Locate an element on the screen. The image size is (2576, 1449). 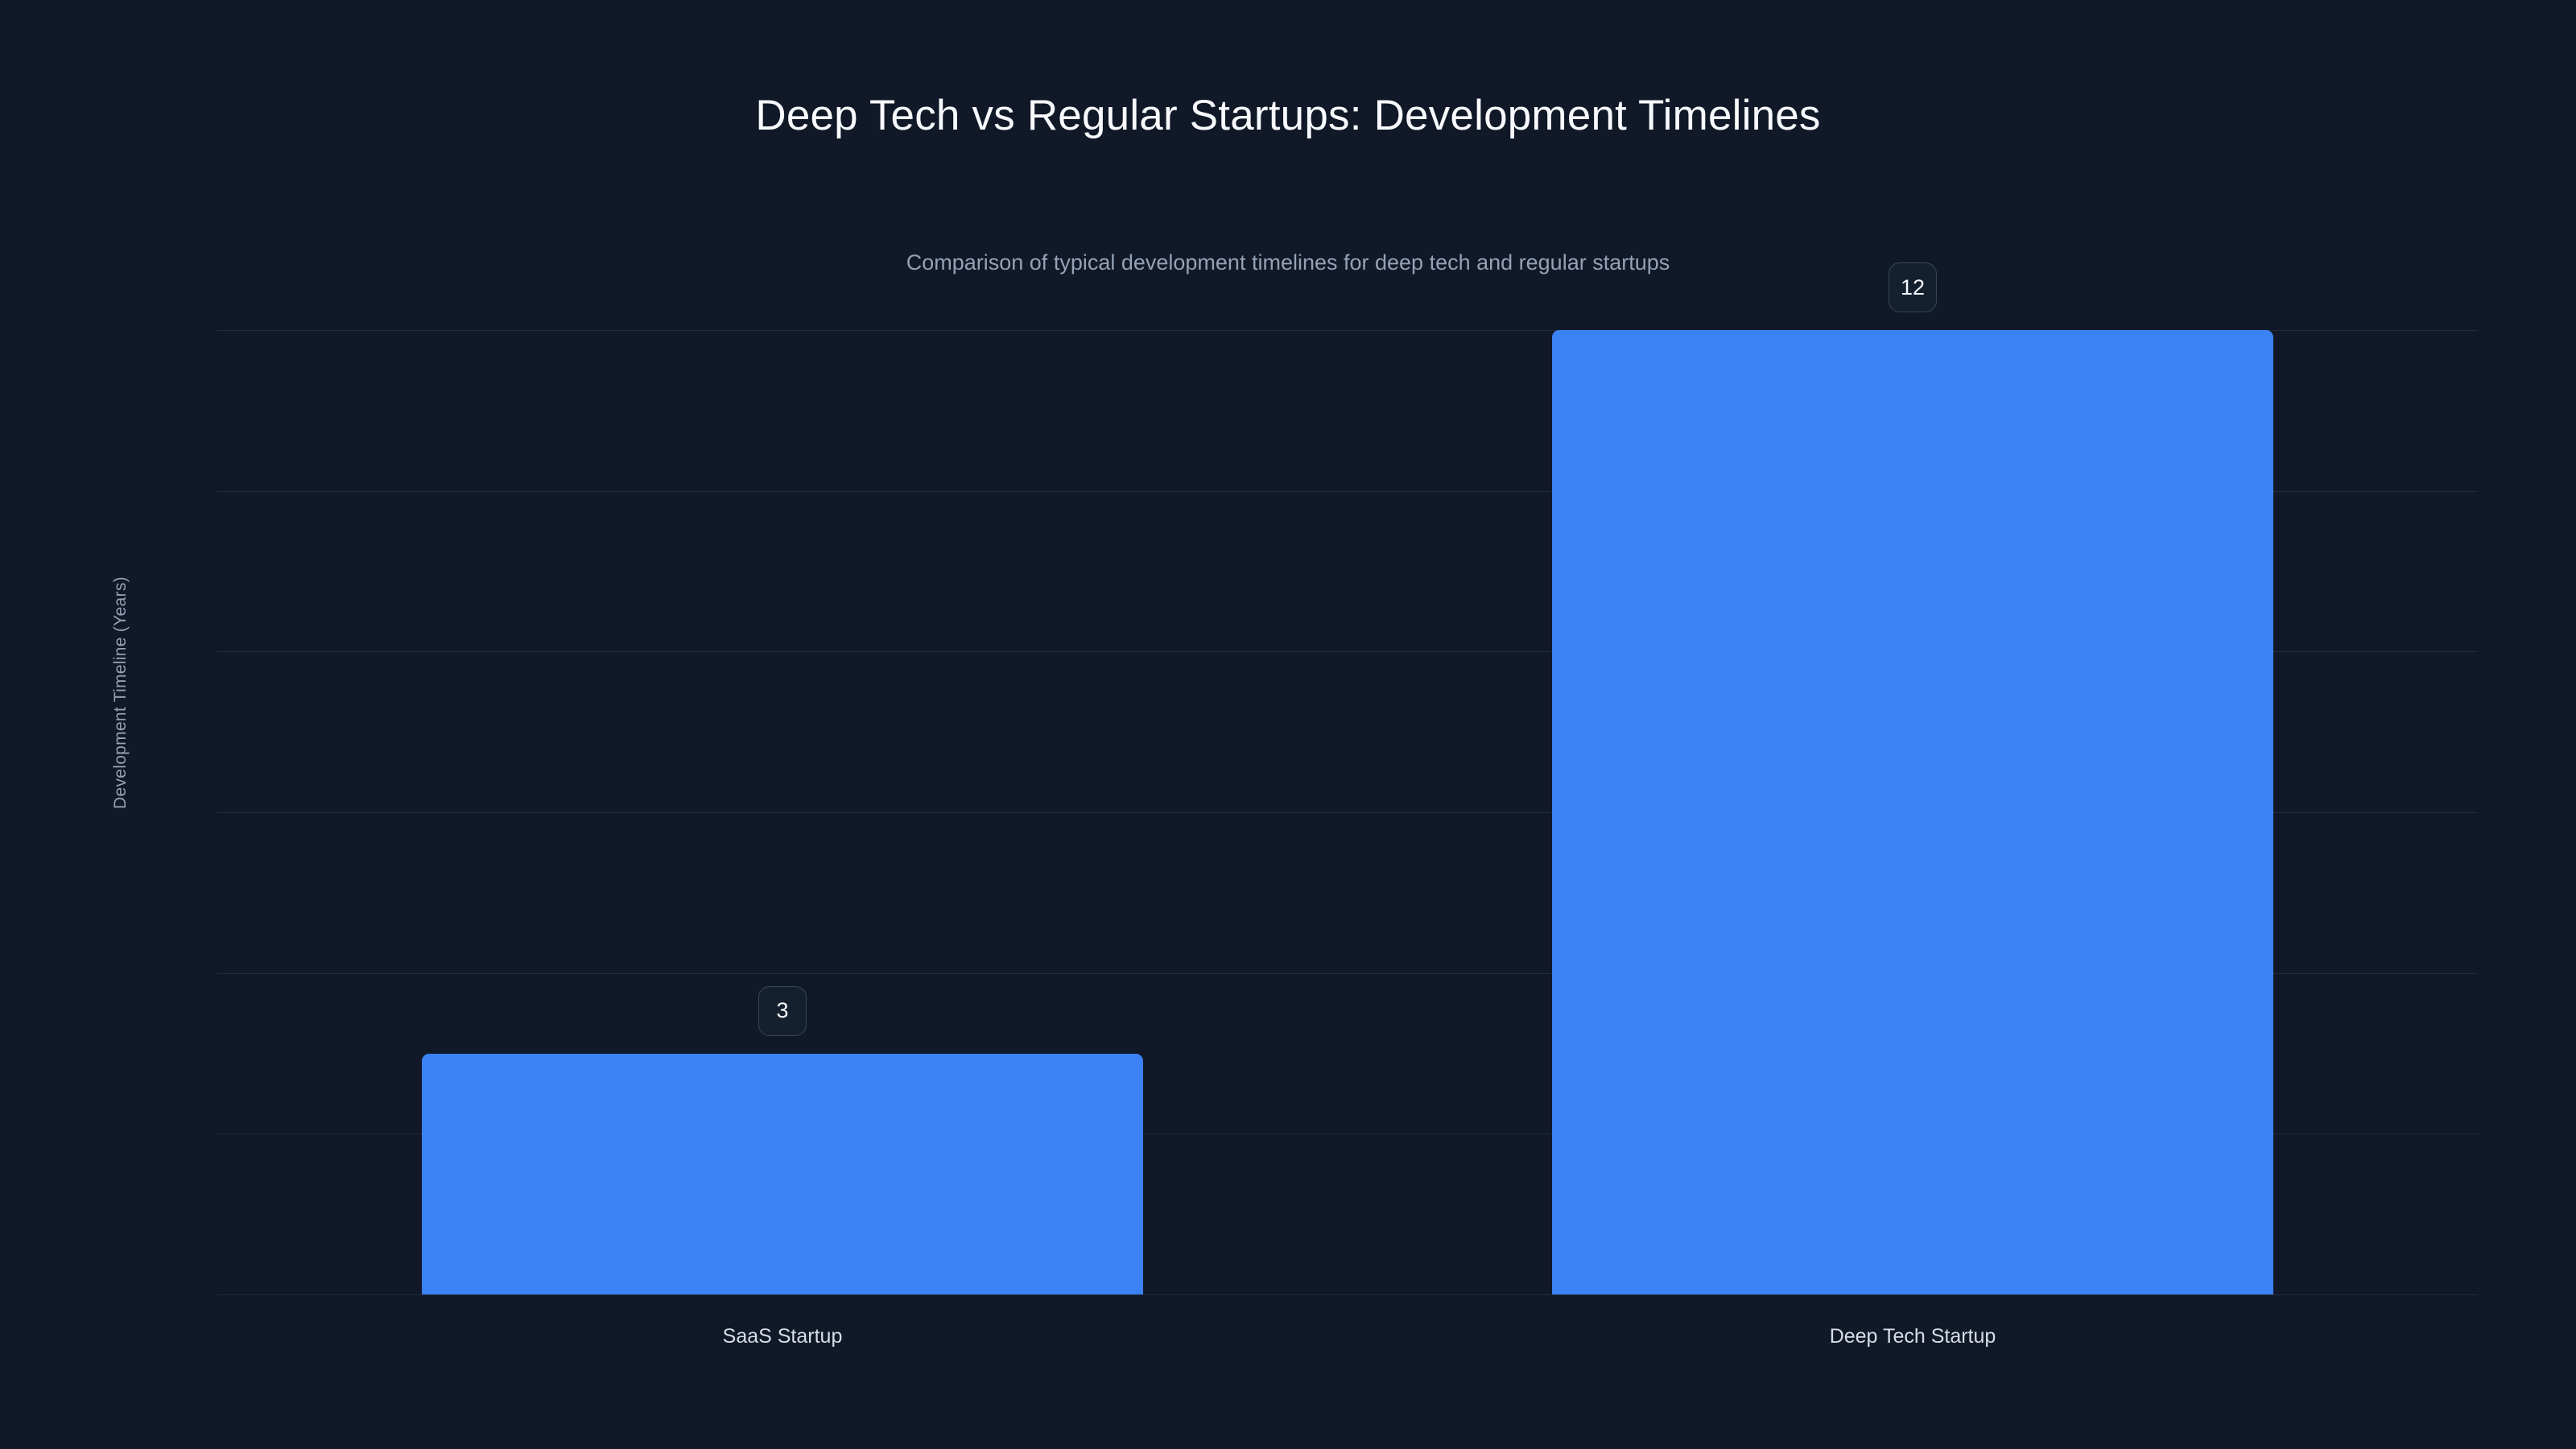
bar-value-label: 3 is located at coordinates (782, 1010).